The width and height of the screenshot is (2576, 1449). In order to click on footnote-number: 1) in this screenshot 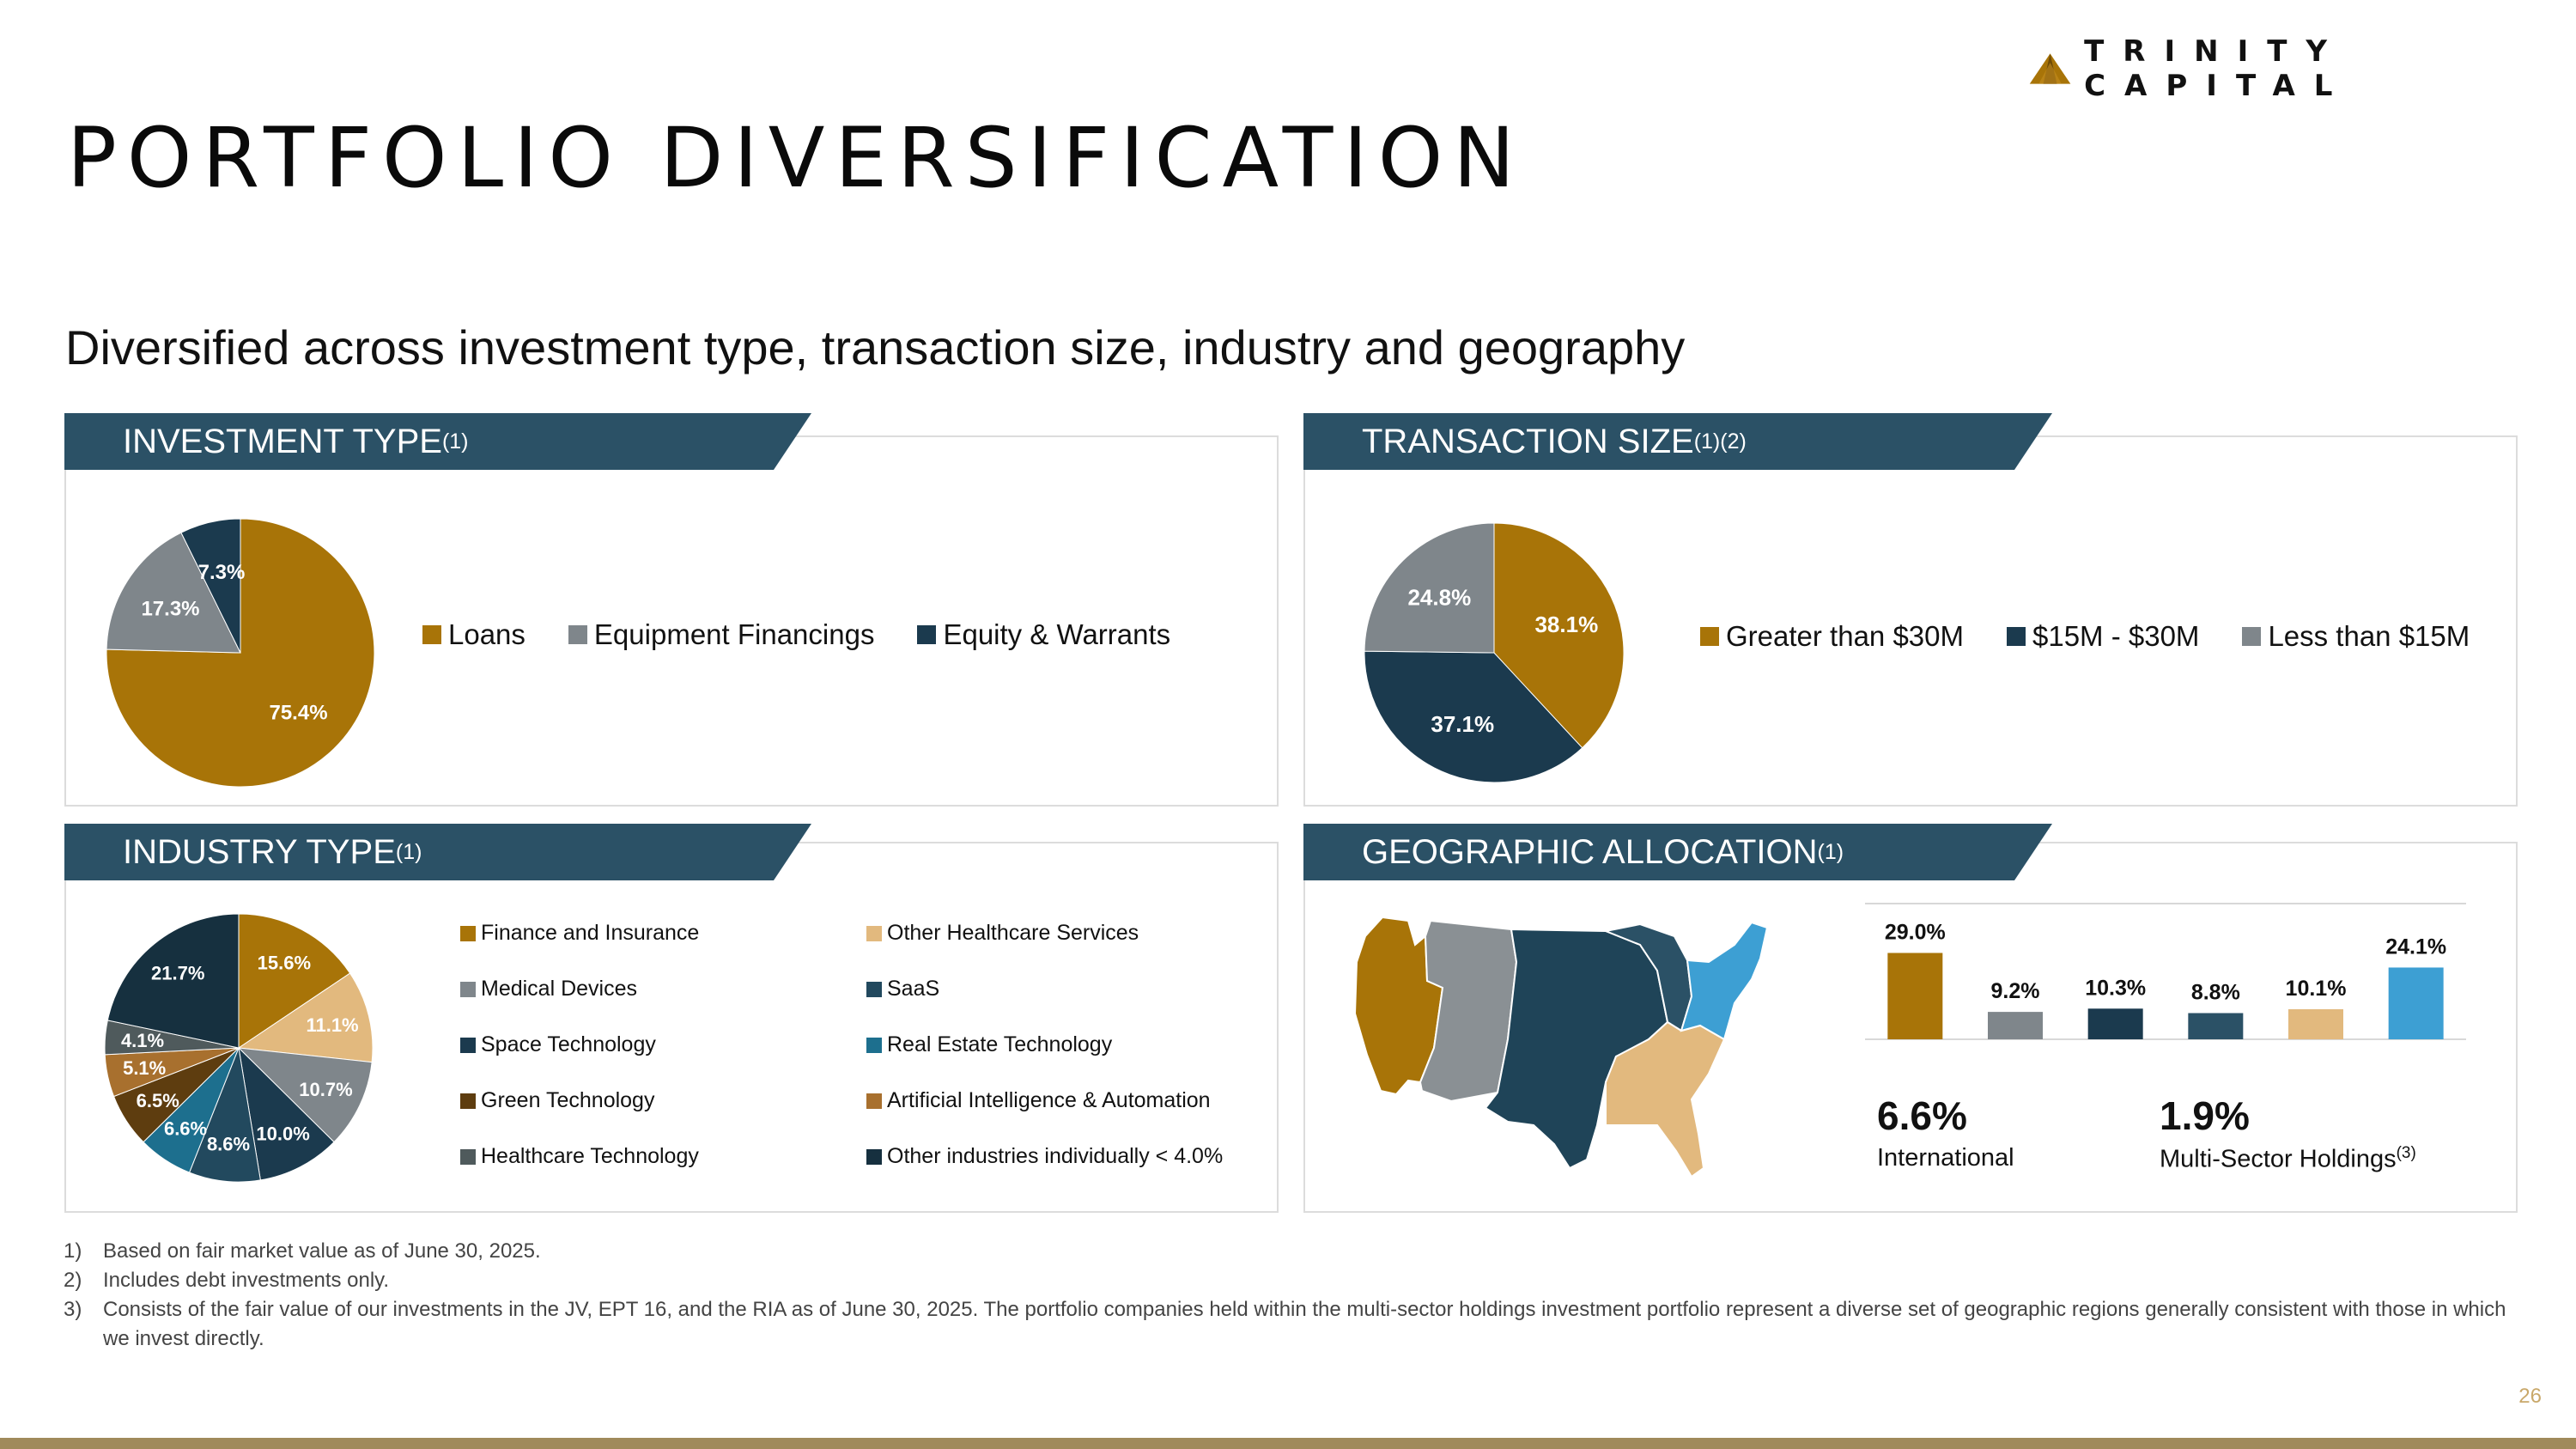, I will do `click(73, 1251)`.